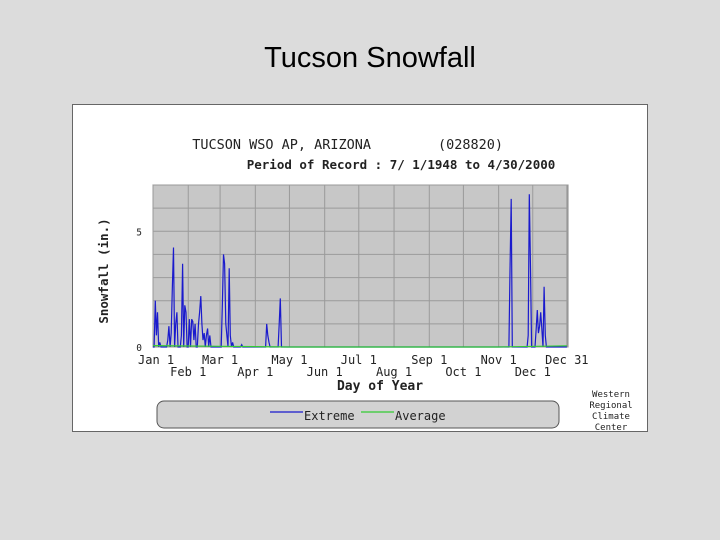  Describe the element at coordinates (611, 428) in the screenshot. I see `credit-line: Center` at that location.